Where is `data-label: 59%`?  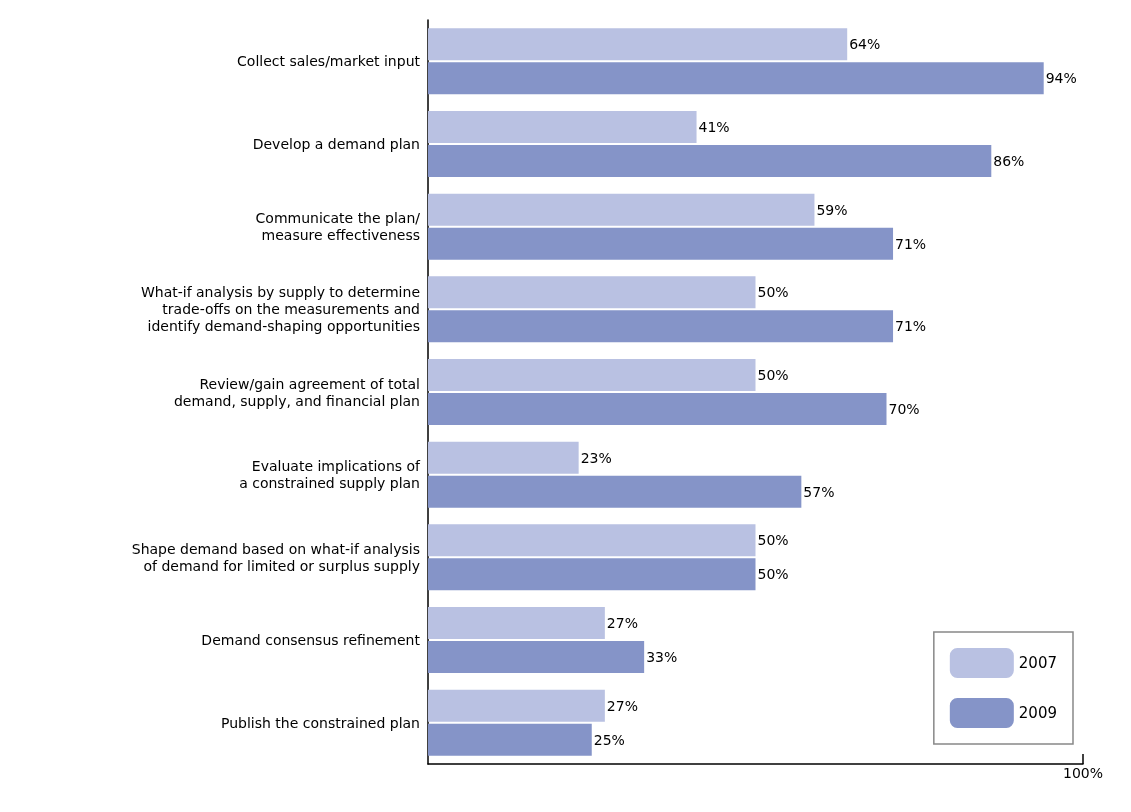 data-label: 59% is located at coordinates (832, 209).